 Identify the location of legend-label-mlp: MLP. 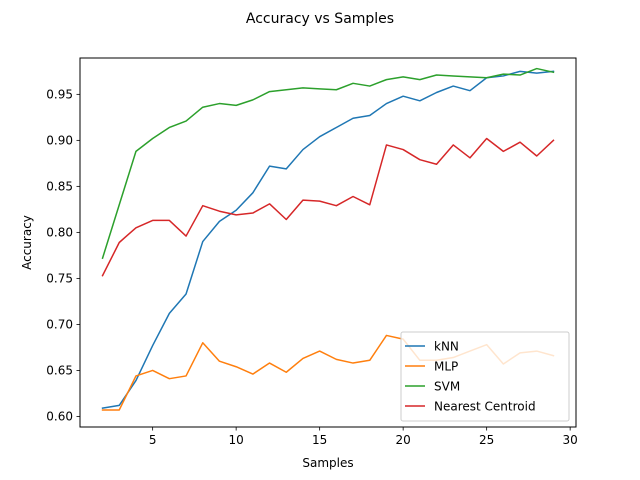
(446, 366).